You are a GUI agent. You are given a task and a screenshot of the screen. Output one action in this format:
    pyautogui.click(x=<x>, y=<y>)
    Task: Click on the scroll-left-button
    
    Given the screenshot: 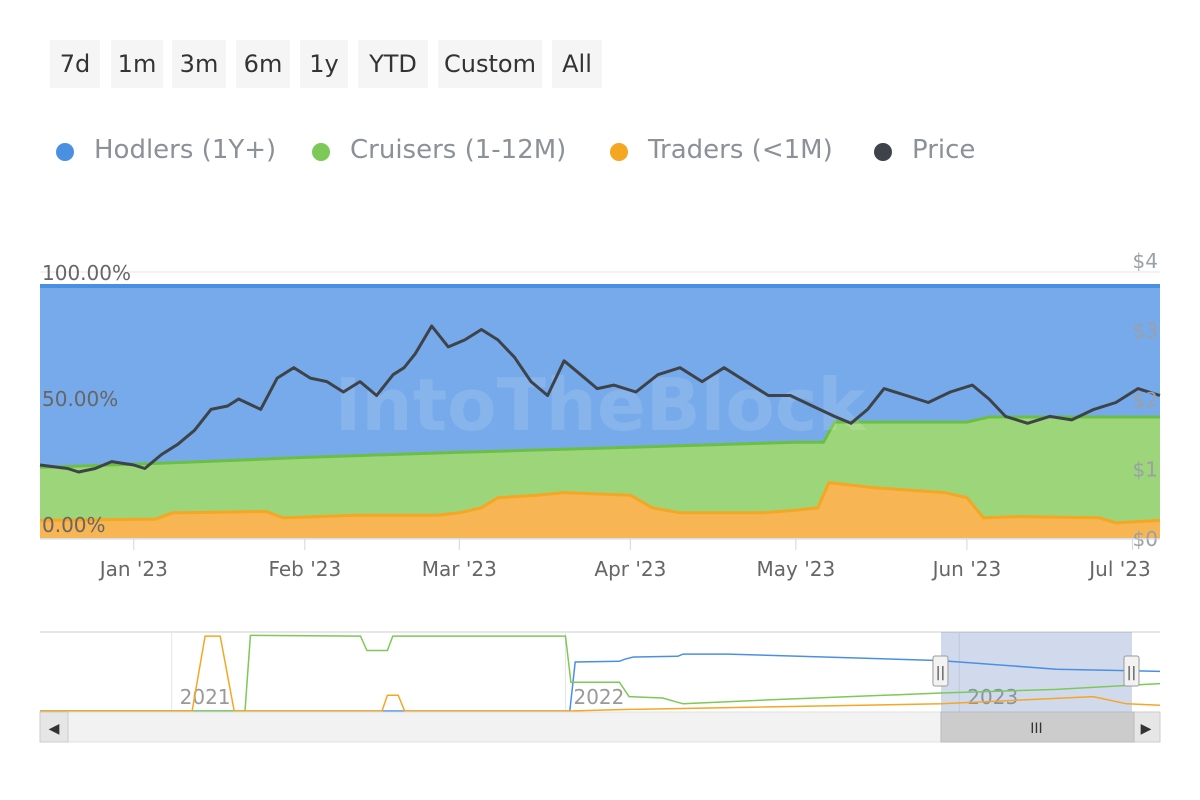 What is the action you would take?
    pyautogui.click(x=54, y=727)
    